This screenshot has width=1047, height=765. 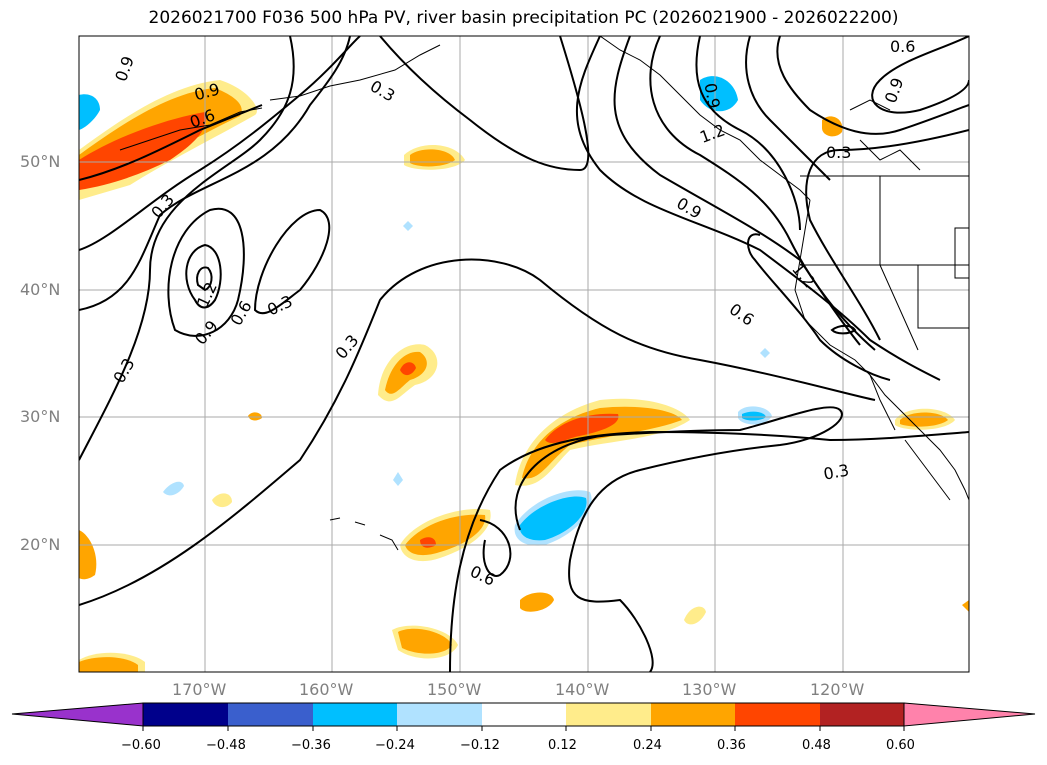 What do you see at coordinates (124, 69) in the screenshot?
I see `contour-label-09-nw: 0.9` at bounding box center [124, 69].